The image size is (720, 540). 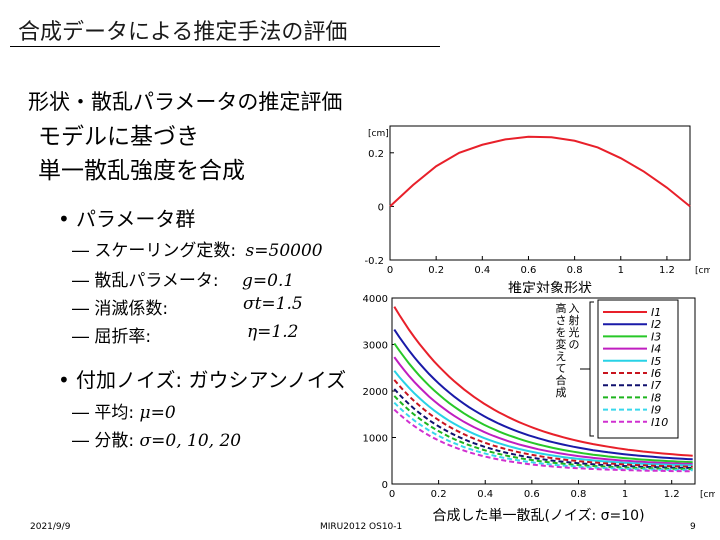 I want to click on y-tick-label: 2000, so click(x=375, y=392).